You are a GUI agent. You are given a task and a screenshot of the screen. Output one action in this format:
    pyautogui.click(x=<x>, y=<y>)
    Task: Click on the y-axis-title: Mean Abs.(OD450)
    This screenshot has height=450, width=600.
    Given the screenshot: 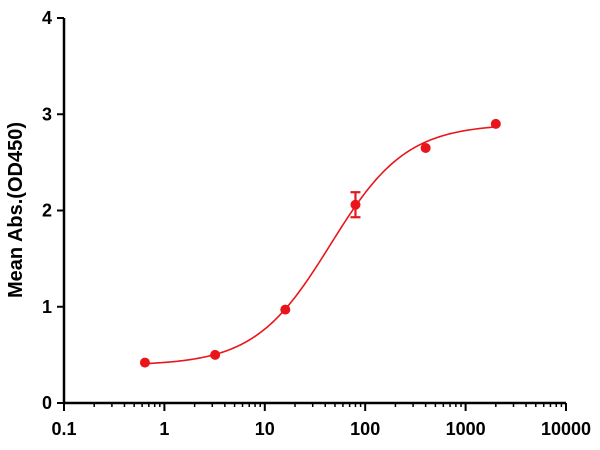 What is the action you would take?
    pyautogui.click(x=16, y=210)
    